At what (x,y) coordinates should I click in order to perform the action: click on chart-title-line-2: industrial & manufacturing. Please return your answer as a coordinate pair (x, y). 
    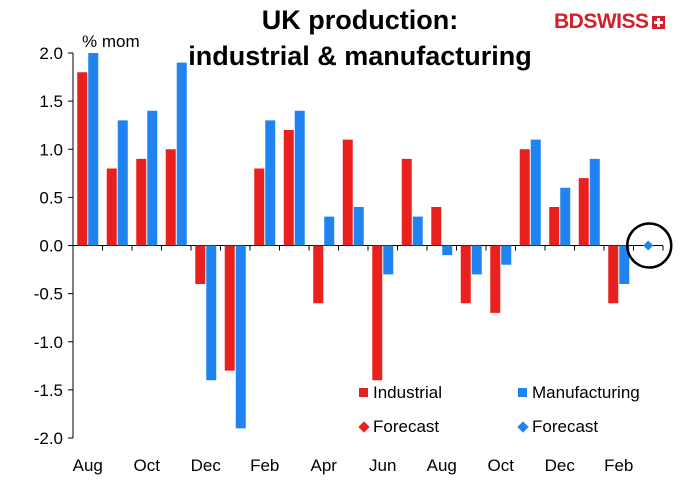
    Looking at the image, I should click on (360, 56).